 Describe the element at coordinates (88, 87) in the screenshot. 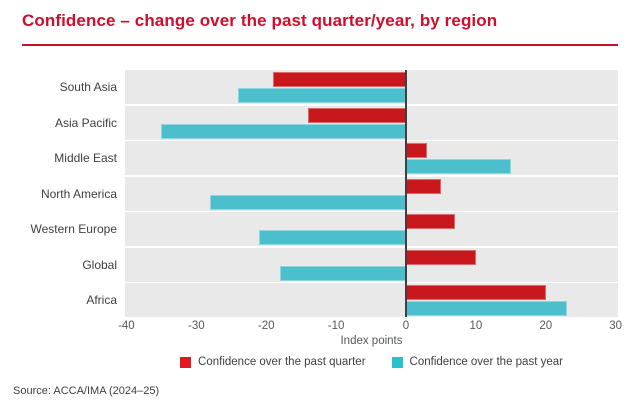

I see `row-label: South Asia` at that location.